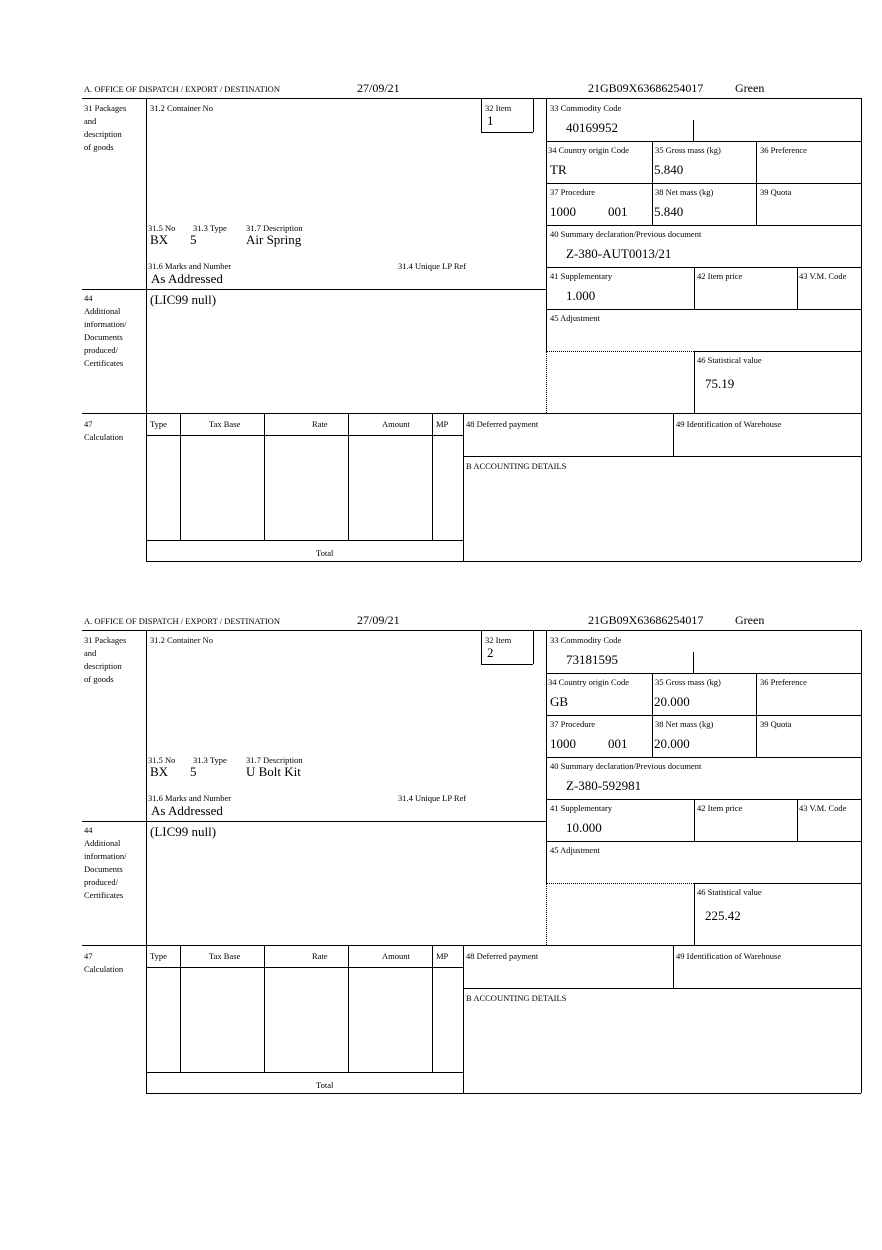  Describe the element at coordinates (162, 228) in the screenshot. I see `package-no-label: 31.5 No` at that location.